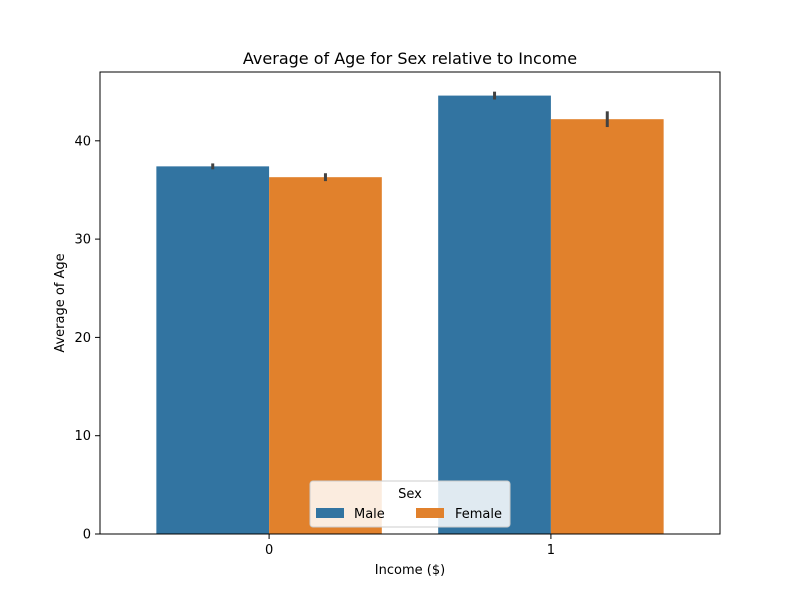 The width and height of the screenshot is (800, 605). What do you see at coordinates (82, 436) in the screenshot?
I see `y-tick-label: 10` at bounding box center [82, 436].